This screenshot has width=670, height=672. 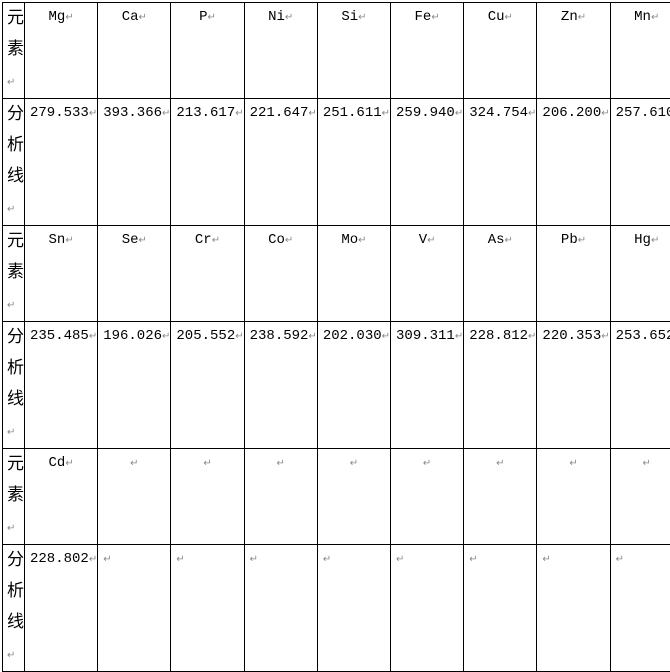 I want to click on element-cell: Se↵, so click(x=134, y=274).